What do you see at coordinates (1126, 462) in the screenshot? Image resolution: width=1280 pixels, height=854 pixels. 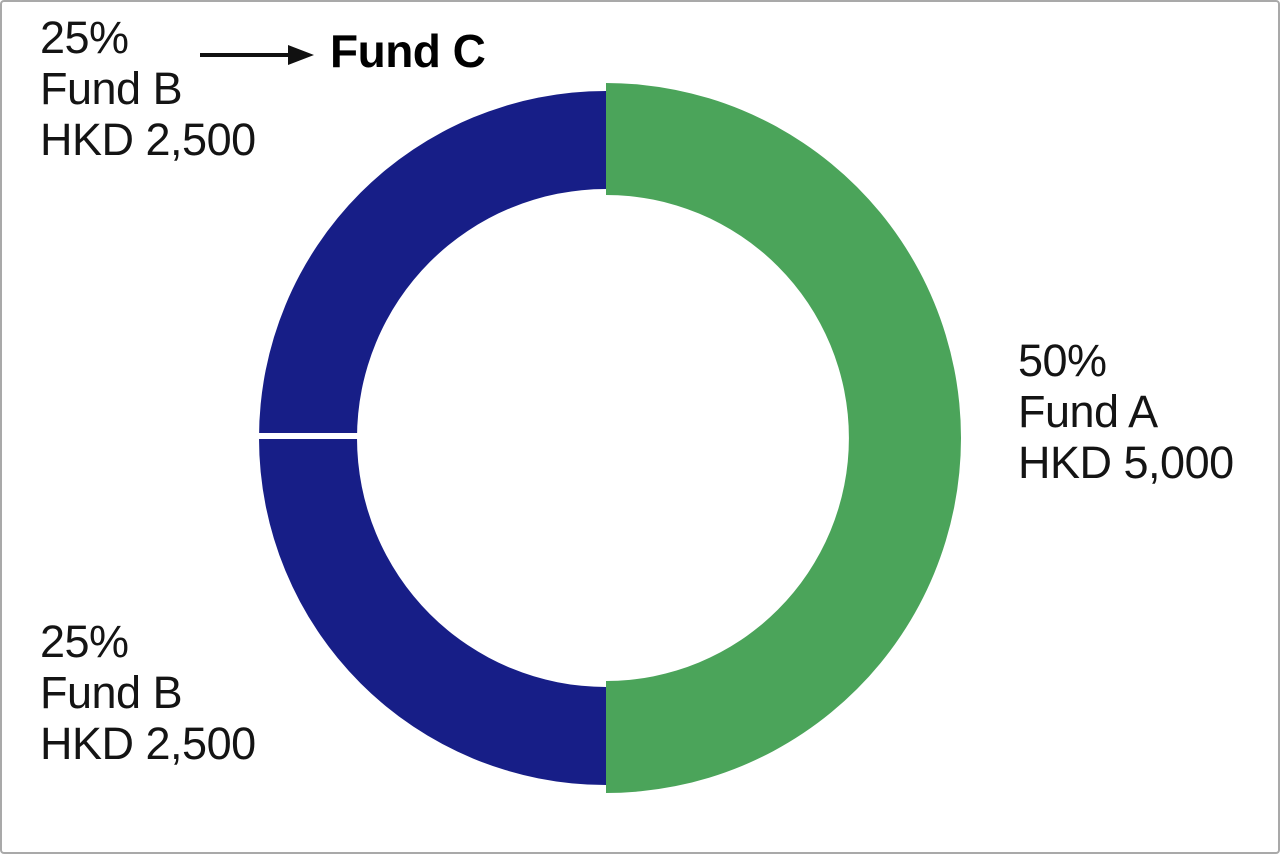 I see `label-right-amount: HKD 5,000` at bounding box center [1126, 462].